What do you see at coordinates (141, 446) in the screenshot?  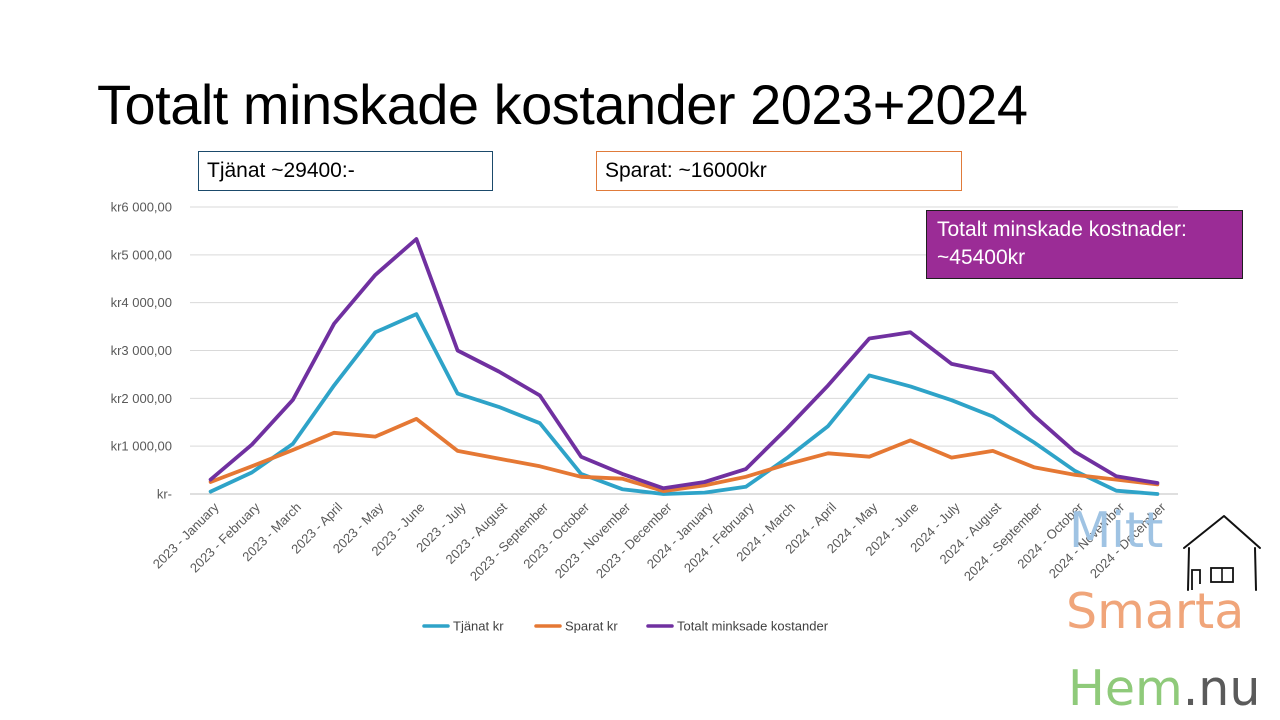 I see `y-tick-label: kr1 000,00` at bounding box center [141, 446].